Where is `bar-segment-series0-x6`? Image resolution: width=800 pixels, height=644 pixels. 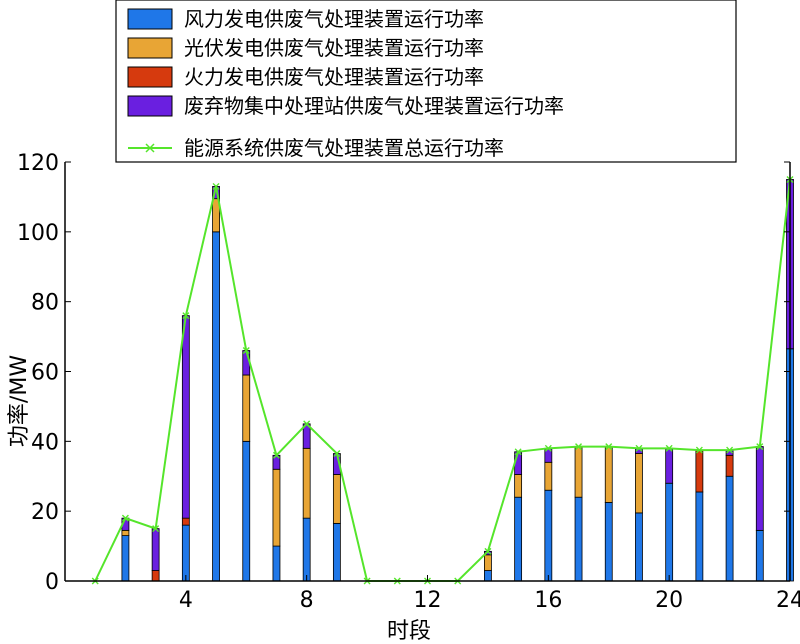 bar-segment-series0-x6 is located at coordinates (246, 511).